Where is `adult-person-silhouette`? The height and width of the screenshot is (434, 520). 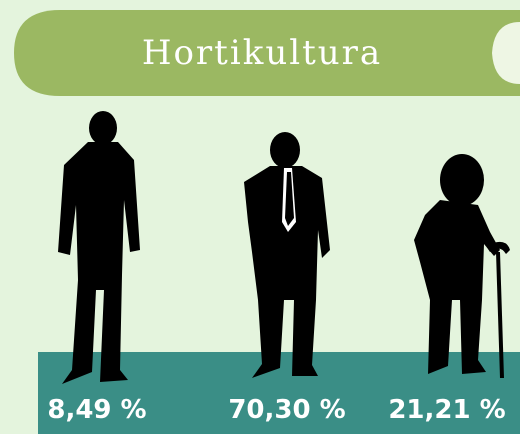
adult-person-silhouette is located at coordinates (287, 255).